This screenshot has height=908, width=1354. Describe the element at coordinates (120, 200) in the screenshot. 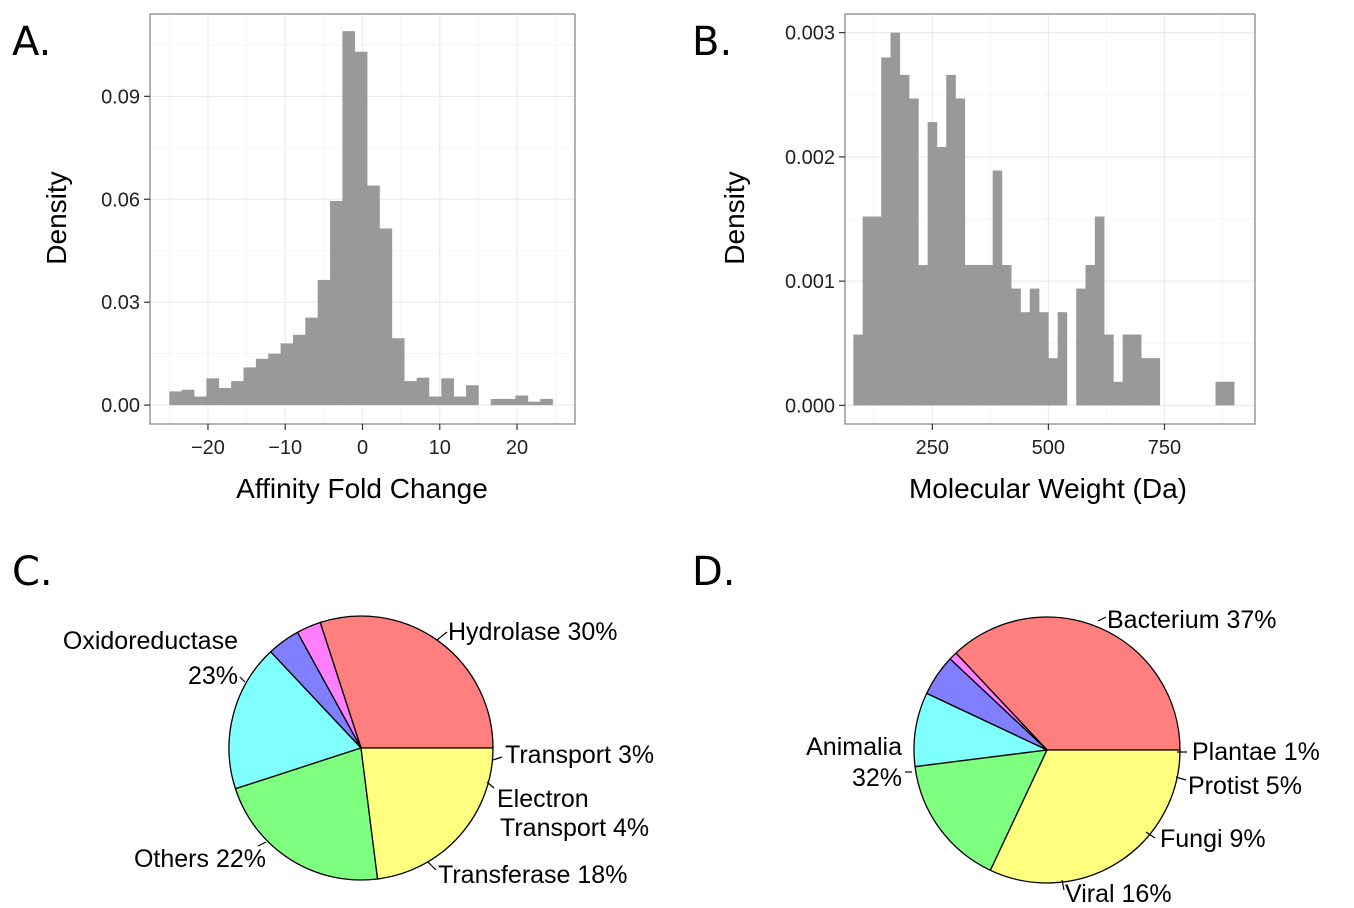

I see `panel-a-y-tick-label: 0.06` at that location.